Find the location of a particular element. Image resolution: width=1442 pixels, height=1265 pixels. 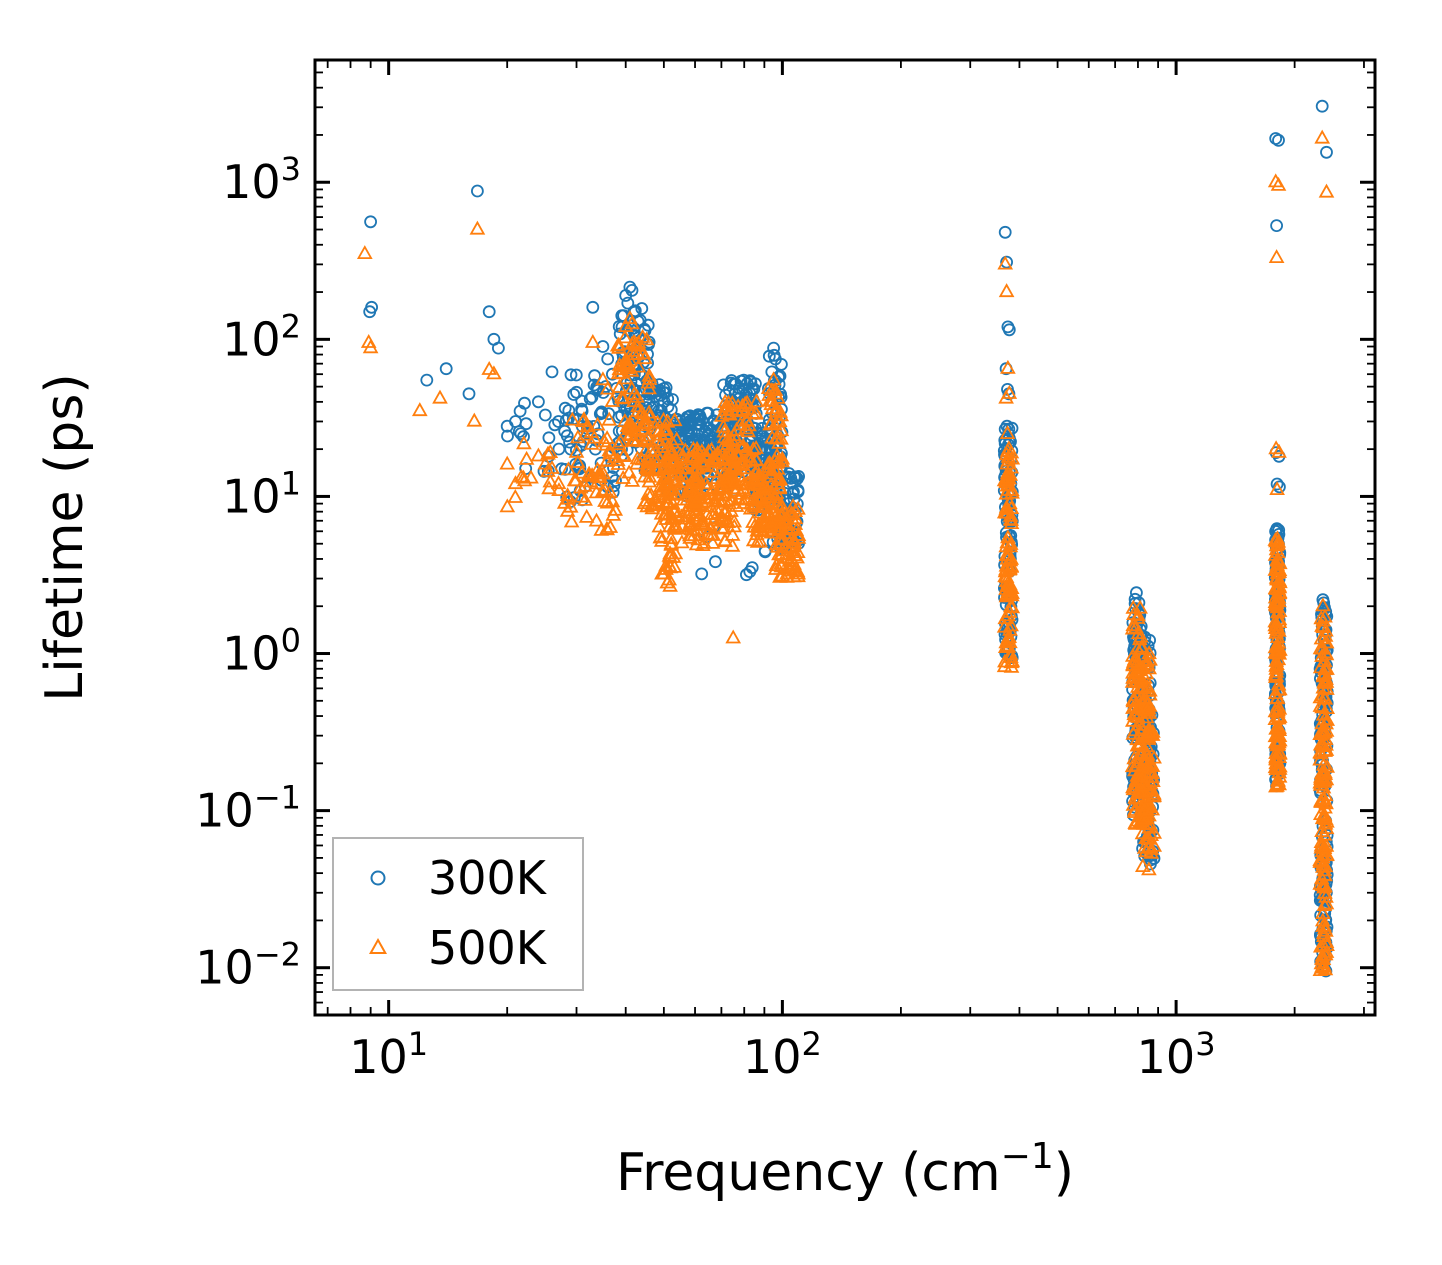

legend: 300K 500K is located at coordinates (458, 914).